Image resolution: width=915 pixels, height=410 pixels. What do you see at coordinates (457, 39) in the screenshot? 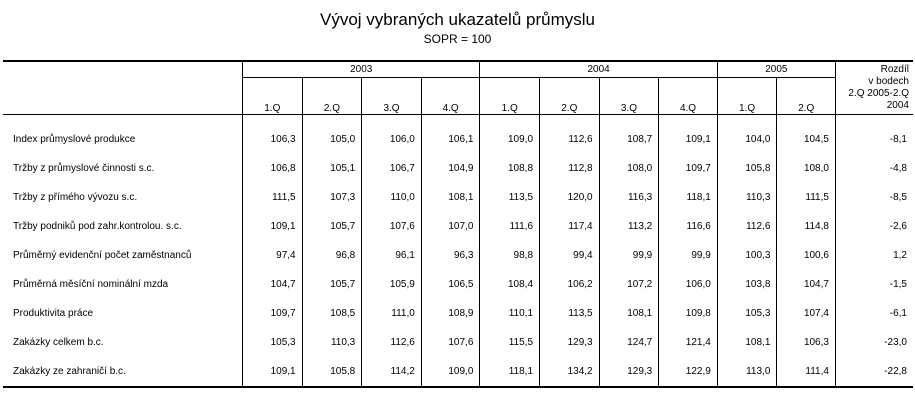
I see `page-subtitle: SOPR = 100` at bounding box center [457, 39].